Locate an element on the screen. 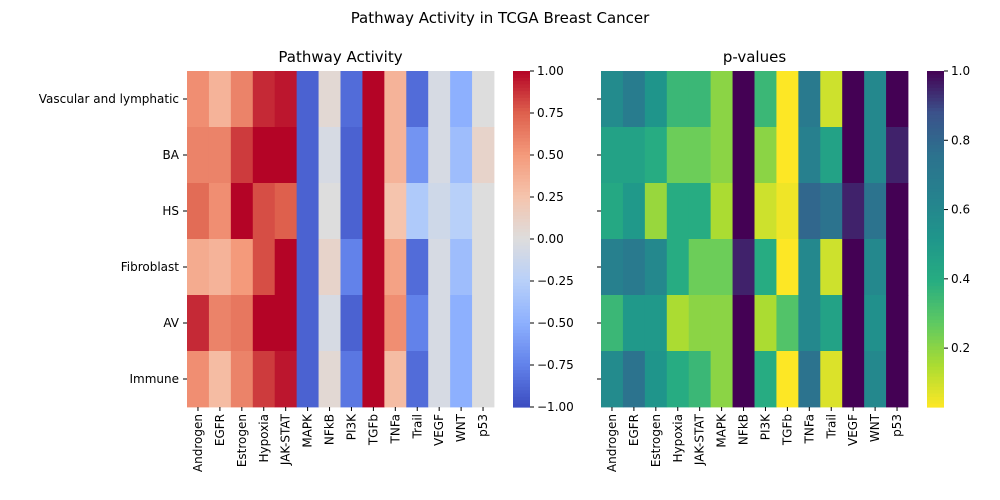 Image resolution: width=1000 pixels, height=500 pixels. x-tick-label: MAPK is located at coordinates (722, 430).